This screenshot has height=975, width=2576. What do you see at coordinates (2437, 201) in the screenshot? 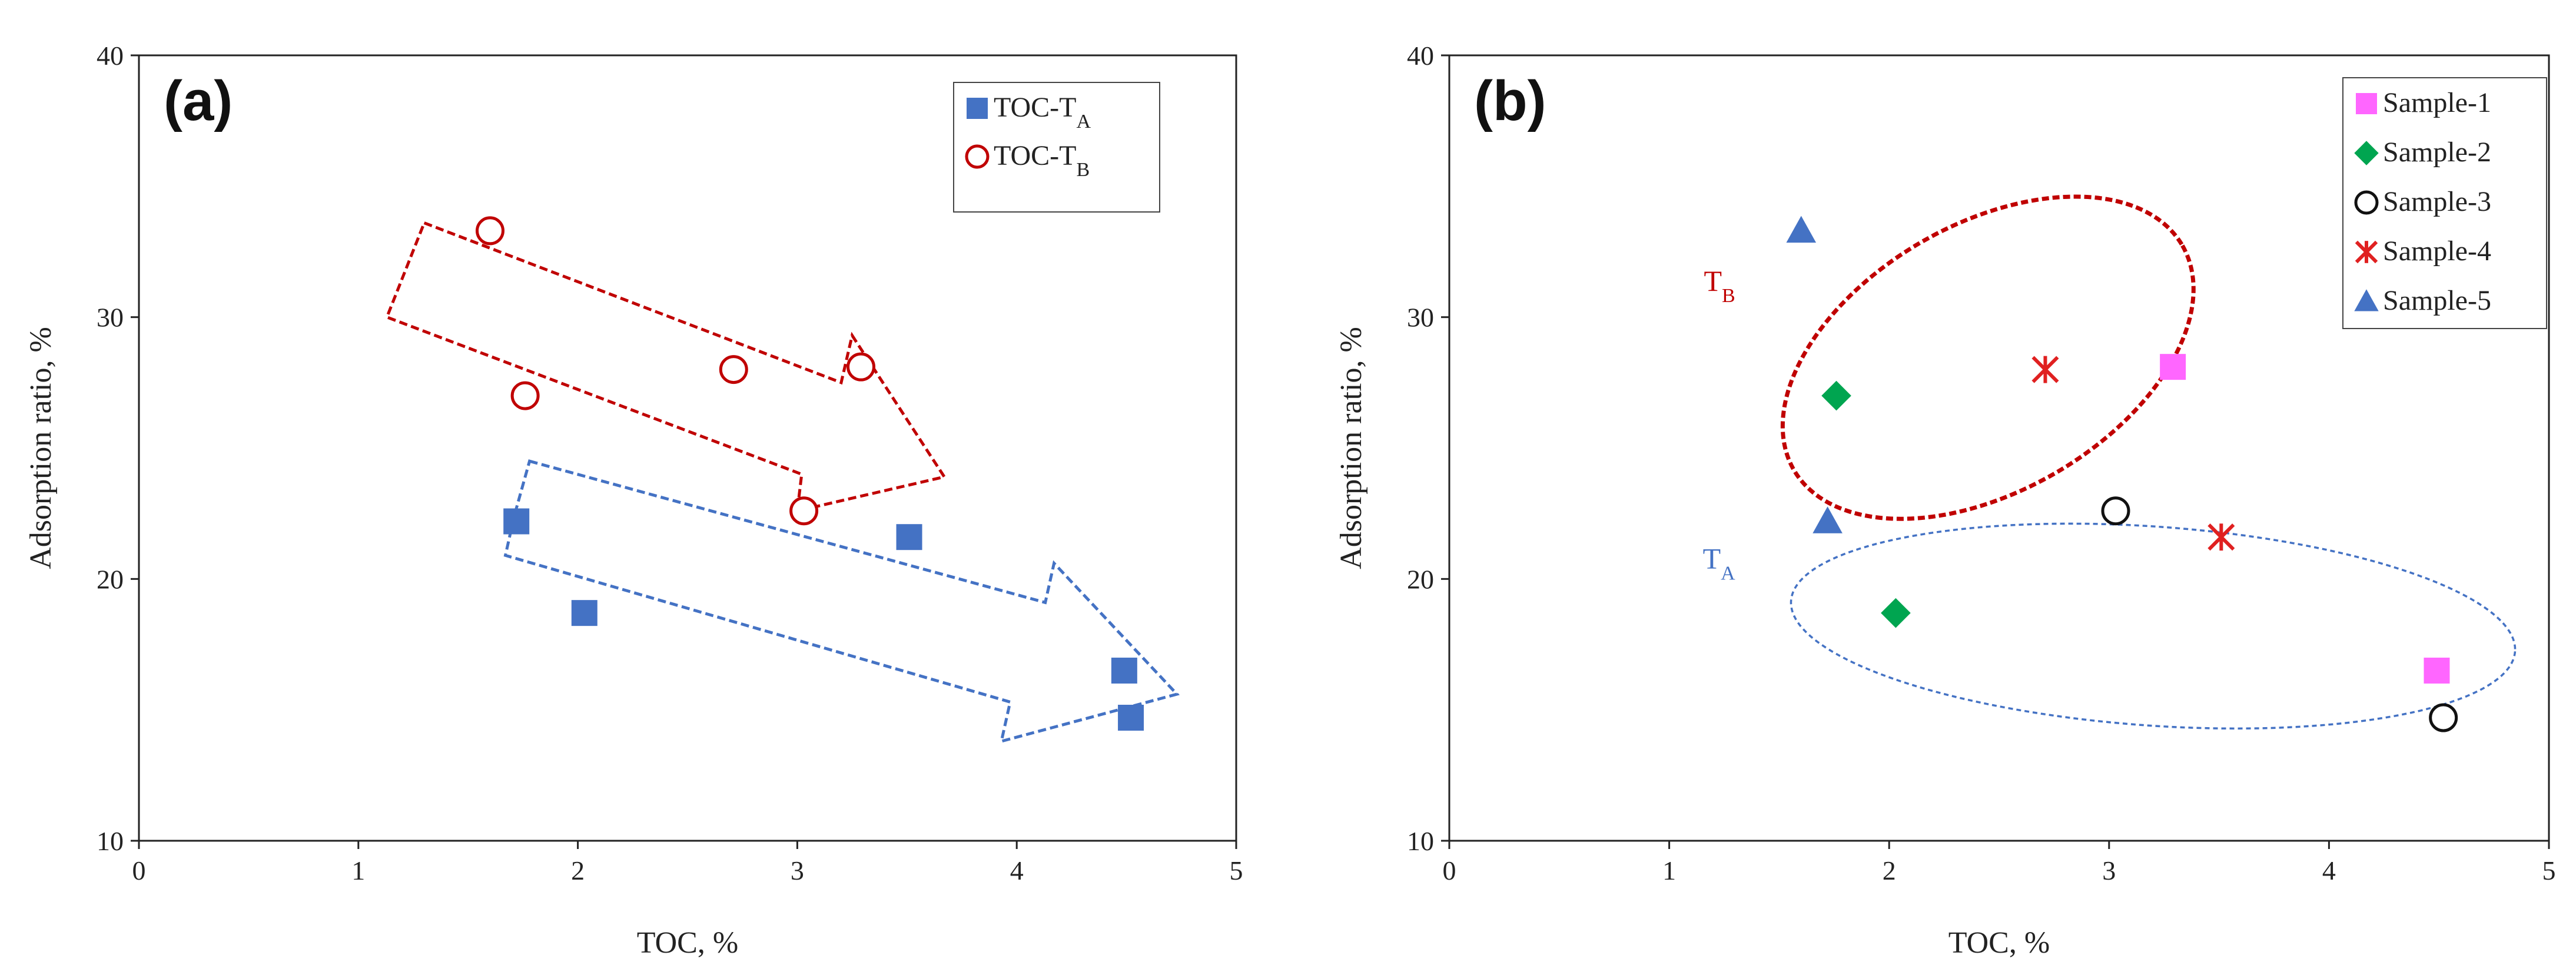
I see `legend-label: Sample-3` at bounding box center [2437, 201].